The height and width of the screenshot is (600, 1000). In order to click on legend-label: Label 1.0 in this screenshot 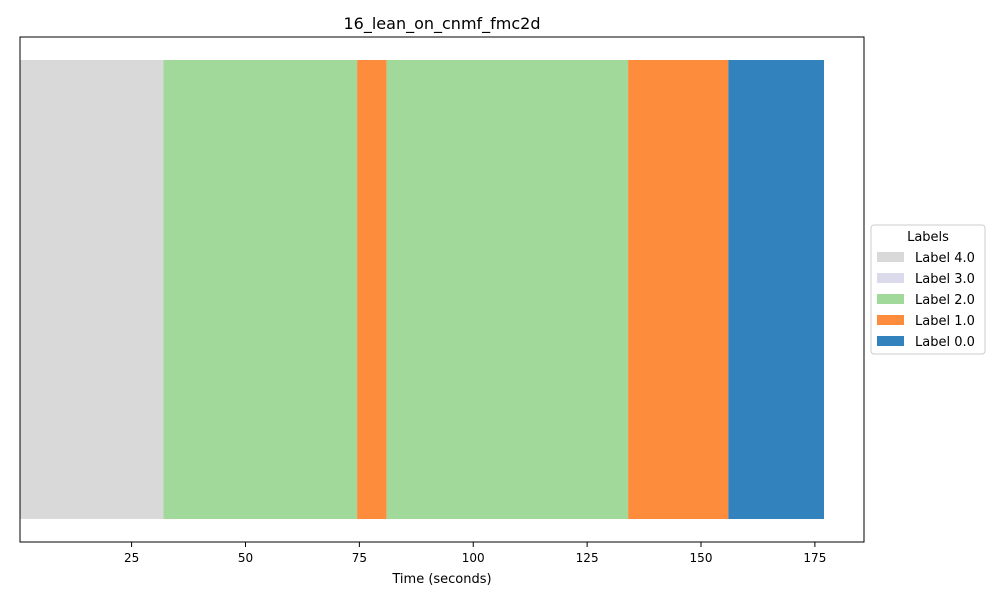, I will do `click(945, 321)`.